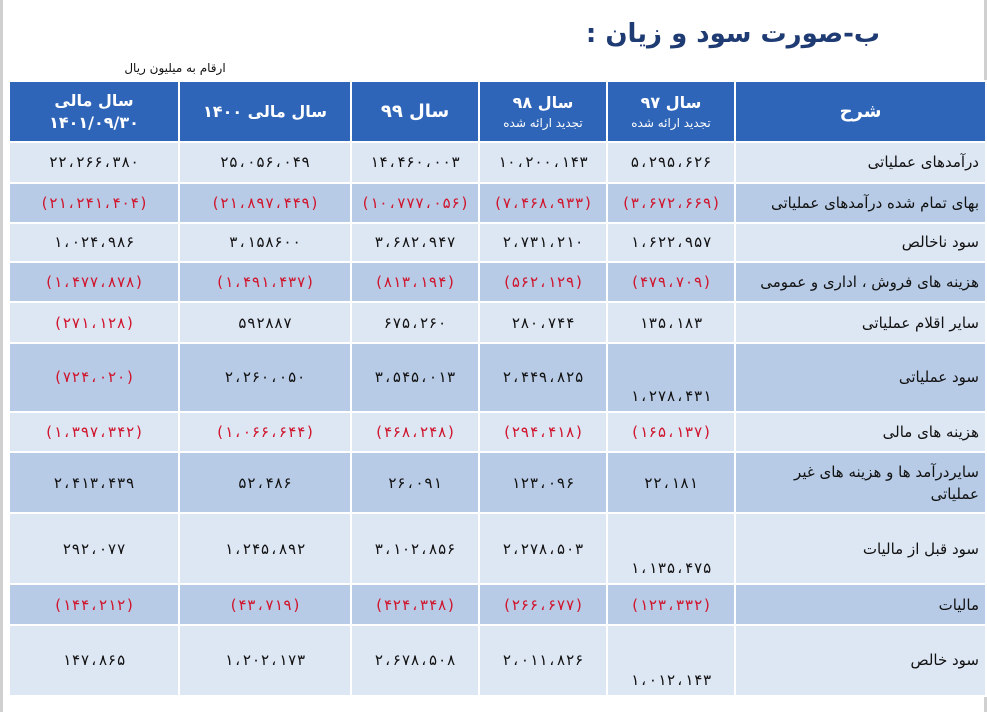 The height and width of the screenshot is (712, 987). What do you see at coordinates (265, 604) in the screenshot?
I see `cell-y1400: (۴۳،۷۱۹)` at bounding box center [265, 604].